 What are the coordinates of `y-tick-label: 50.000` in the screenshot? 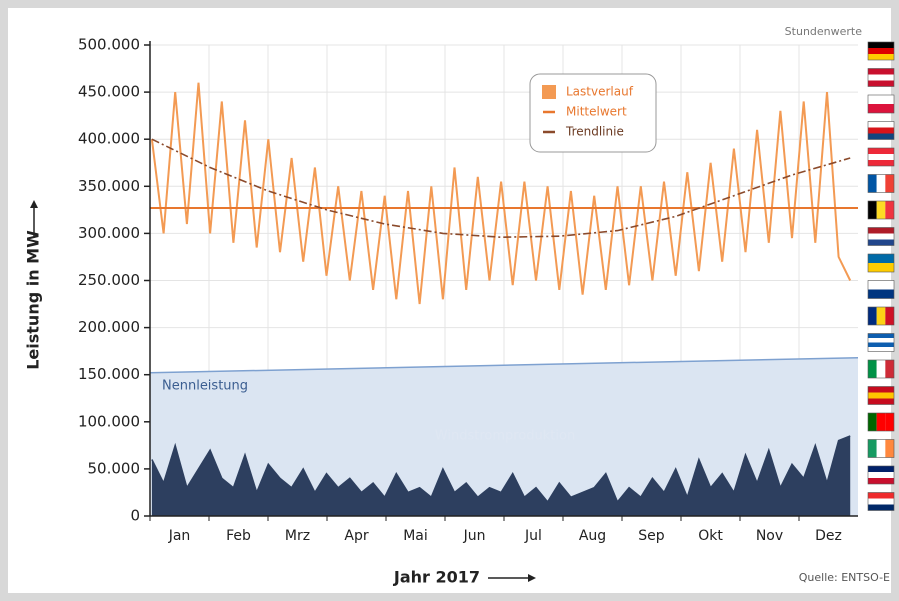 It's located at (114, 468).